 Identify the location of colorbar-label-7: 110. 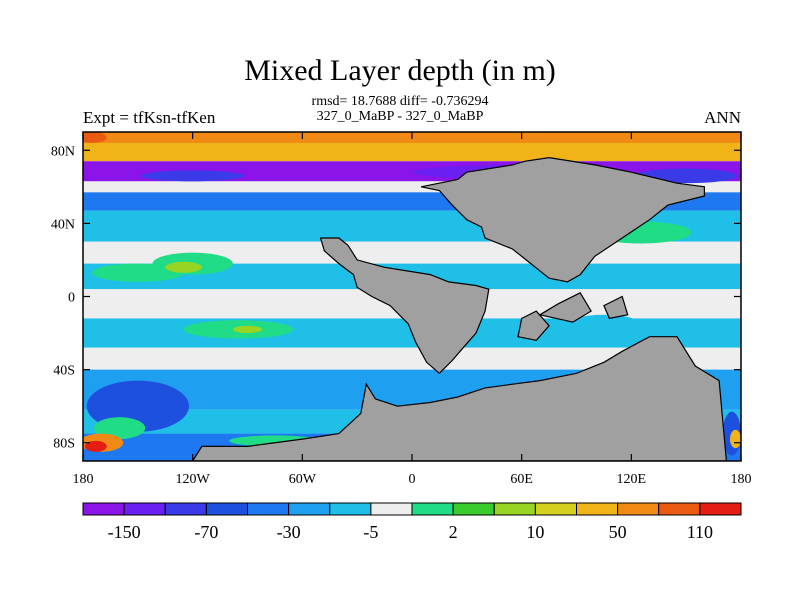
(700, 532).